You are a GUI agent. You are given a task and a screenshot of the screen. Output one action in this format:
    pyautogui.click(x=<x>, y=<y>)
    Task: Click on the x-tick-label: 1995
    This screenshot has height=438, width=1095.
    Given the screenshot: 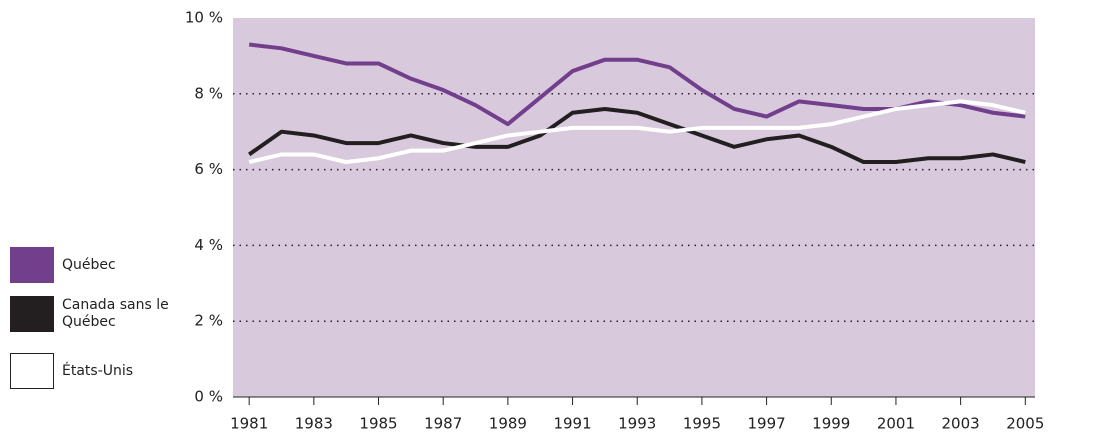 What is the action you would take?
    pyautogui.click(x=702, y=424)
    